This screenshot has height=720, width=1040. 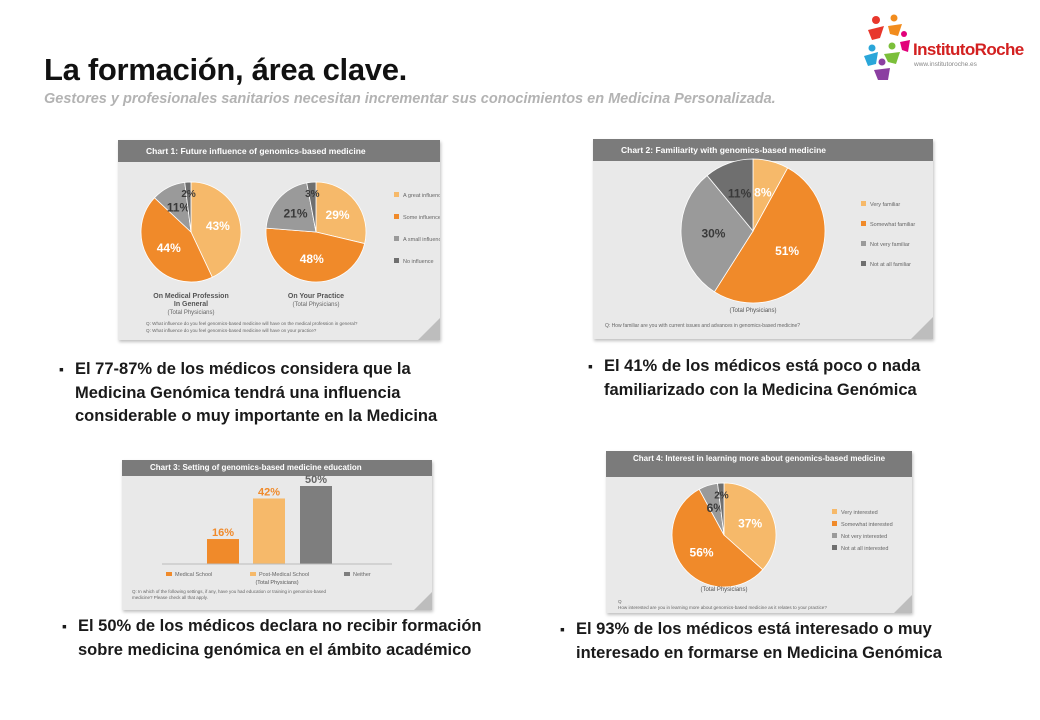 I want to click on logo-figures-icon, so click(x=887, y=47).